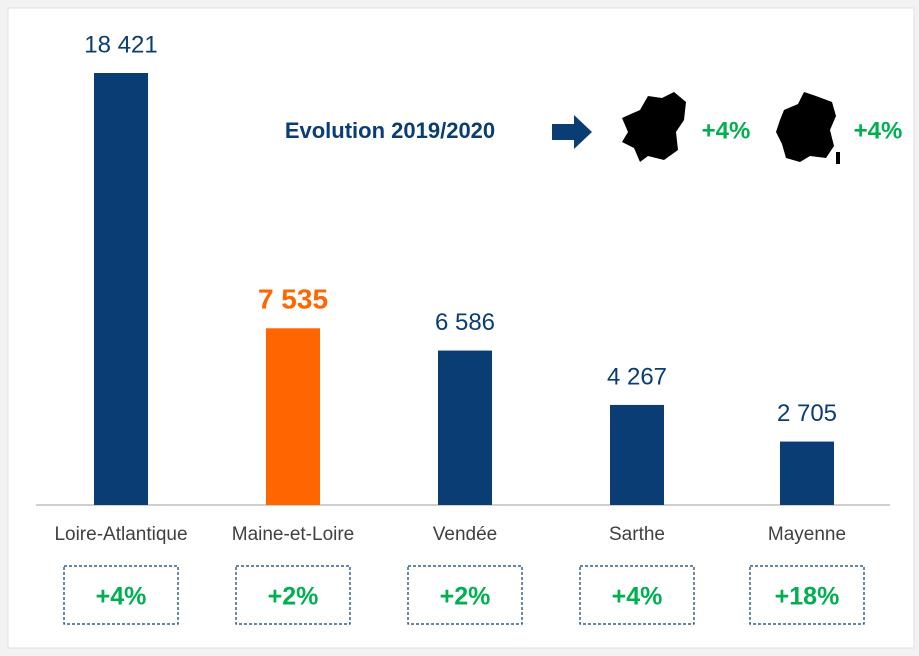 The width and height of the screenshot is (919, 656). Describe the element at coordinates (572, 132) in the screenshot. I see `arrow` at that location.